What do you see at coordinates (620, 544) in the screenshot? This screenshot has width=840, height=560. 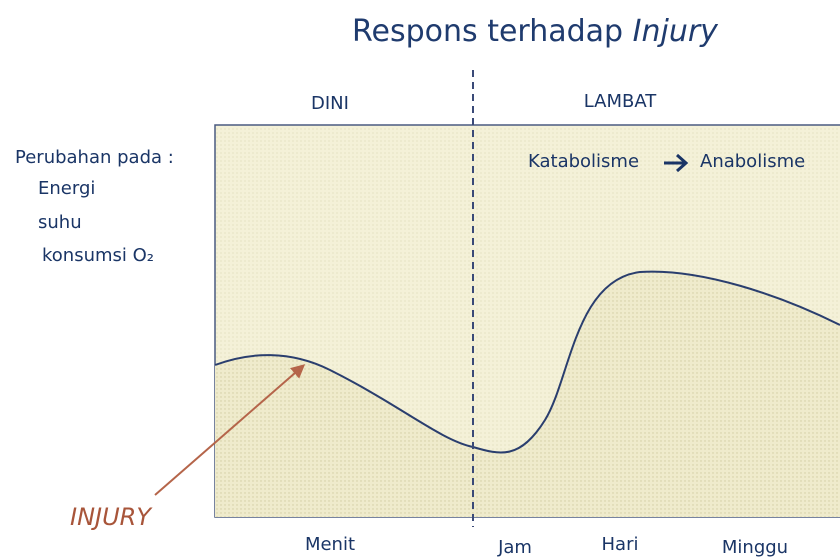 I see `x-label: Hari` at bounding box center [620, 544].